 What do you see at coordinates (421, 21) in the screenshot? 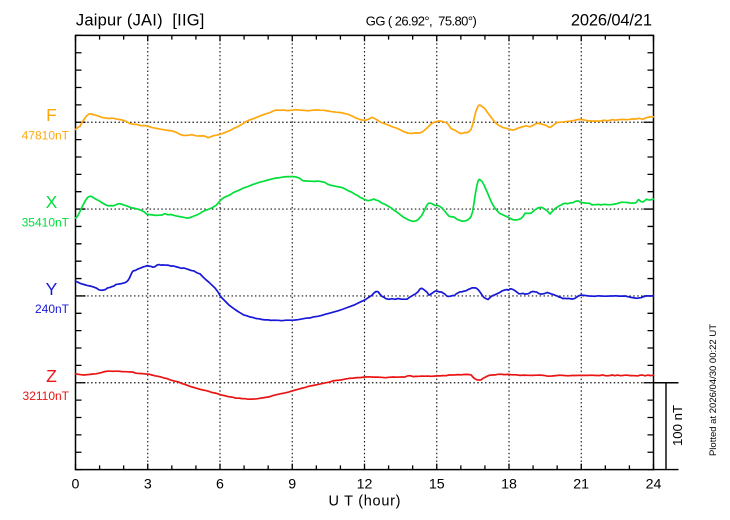
I see `svg-text: GG ( 26.92°, 75.80°)` at bounding box center [421, 21].